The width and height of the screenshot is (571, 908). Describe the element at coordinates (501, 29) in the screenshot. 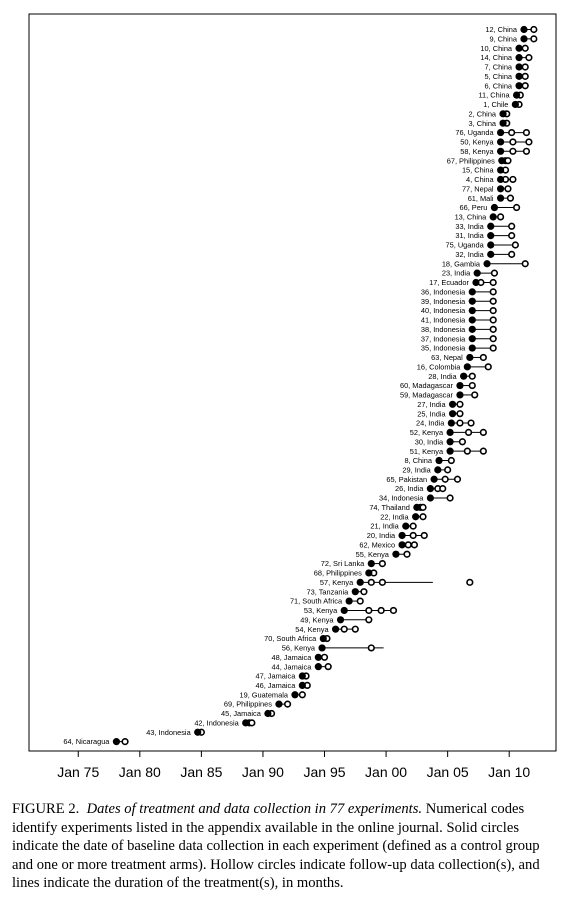

I see `experiment-label: 12, China` at that location.